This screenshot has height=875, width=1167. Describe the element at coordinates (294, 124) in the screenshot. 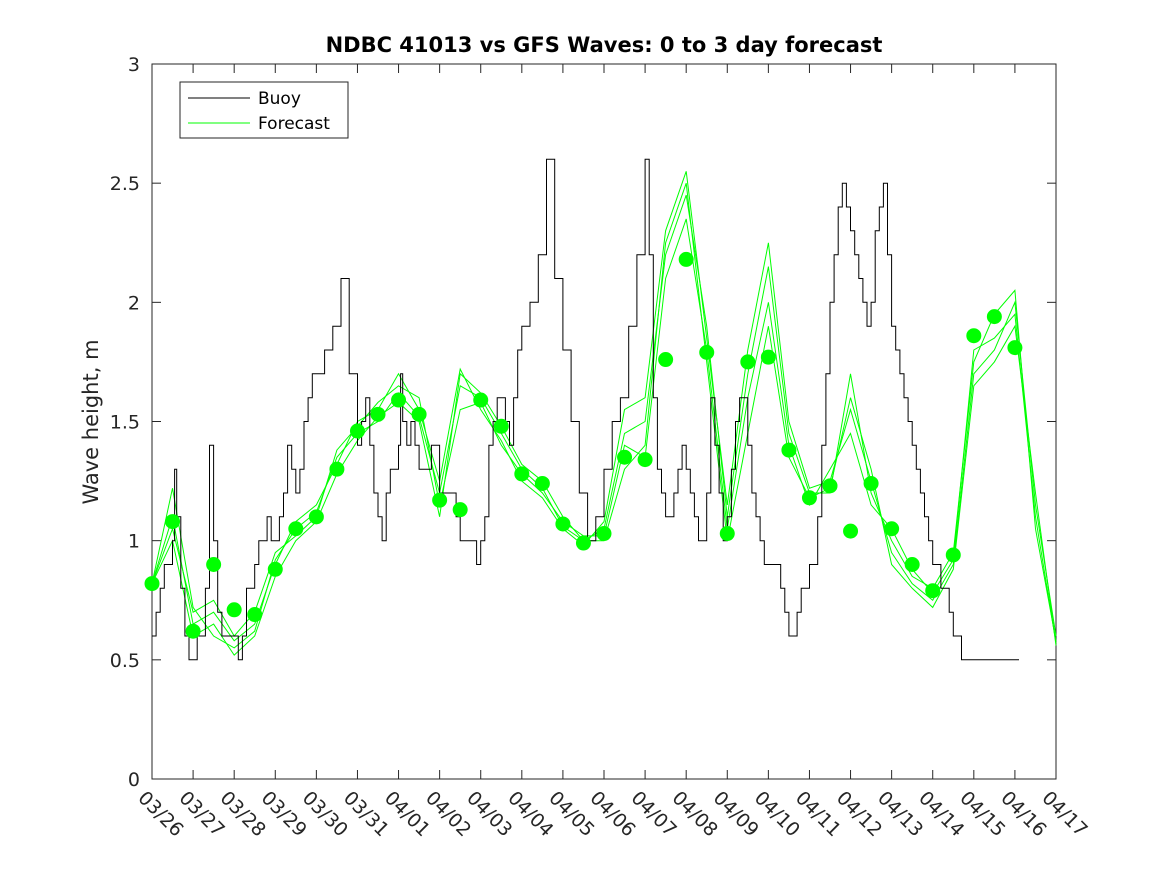

I see `legend-forecast-label: Forecast` at that location.